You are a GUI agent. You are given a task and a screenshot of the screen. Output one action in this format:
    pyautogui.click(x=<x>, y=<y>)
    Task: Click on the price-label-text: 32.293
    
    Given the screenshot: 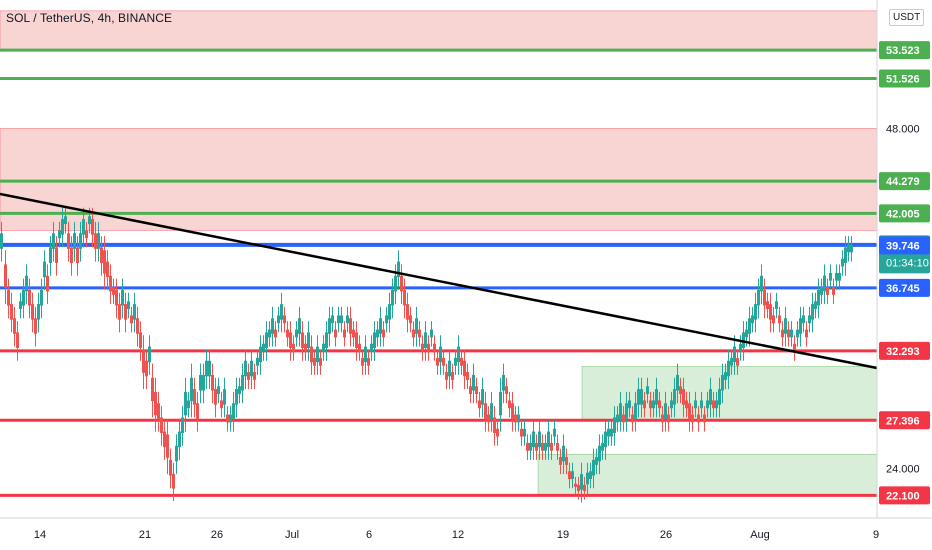 What is the action you would take?
    pyautogui.click(x=903, y=352)
    